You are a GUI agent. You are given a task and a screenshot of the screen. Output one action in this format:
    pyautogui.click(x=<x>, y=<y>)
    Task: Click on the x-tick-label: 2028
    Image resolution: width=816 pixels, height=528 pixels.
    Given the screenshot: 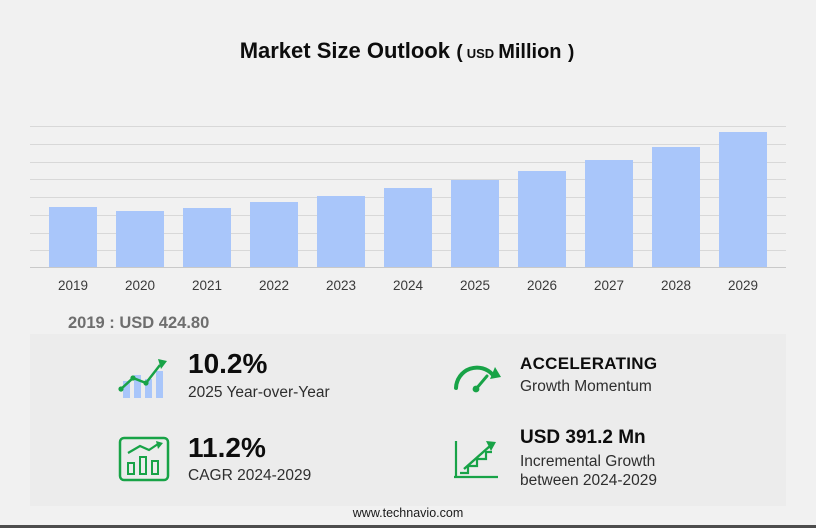 What is the action you would take?
    pyautogui.click(x=676, y=285)
    